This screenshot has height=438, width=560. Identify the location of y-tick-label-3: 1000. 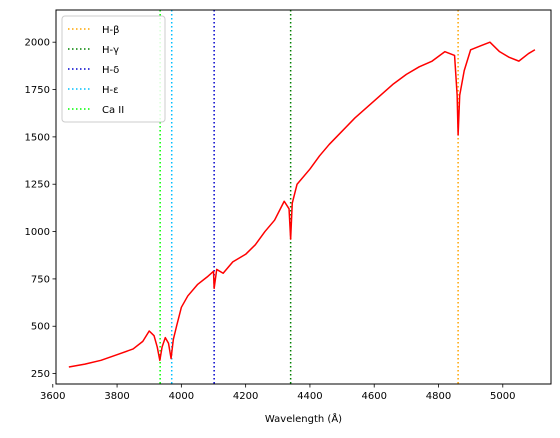
(37, 232).